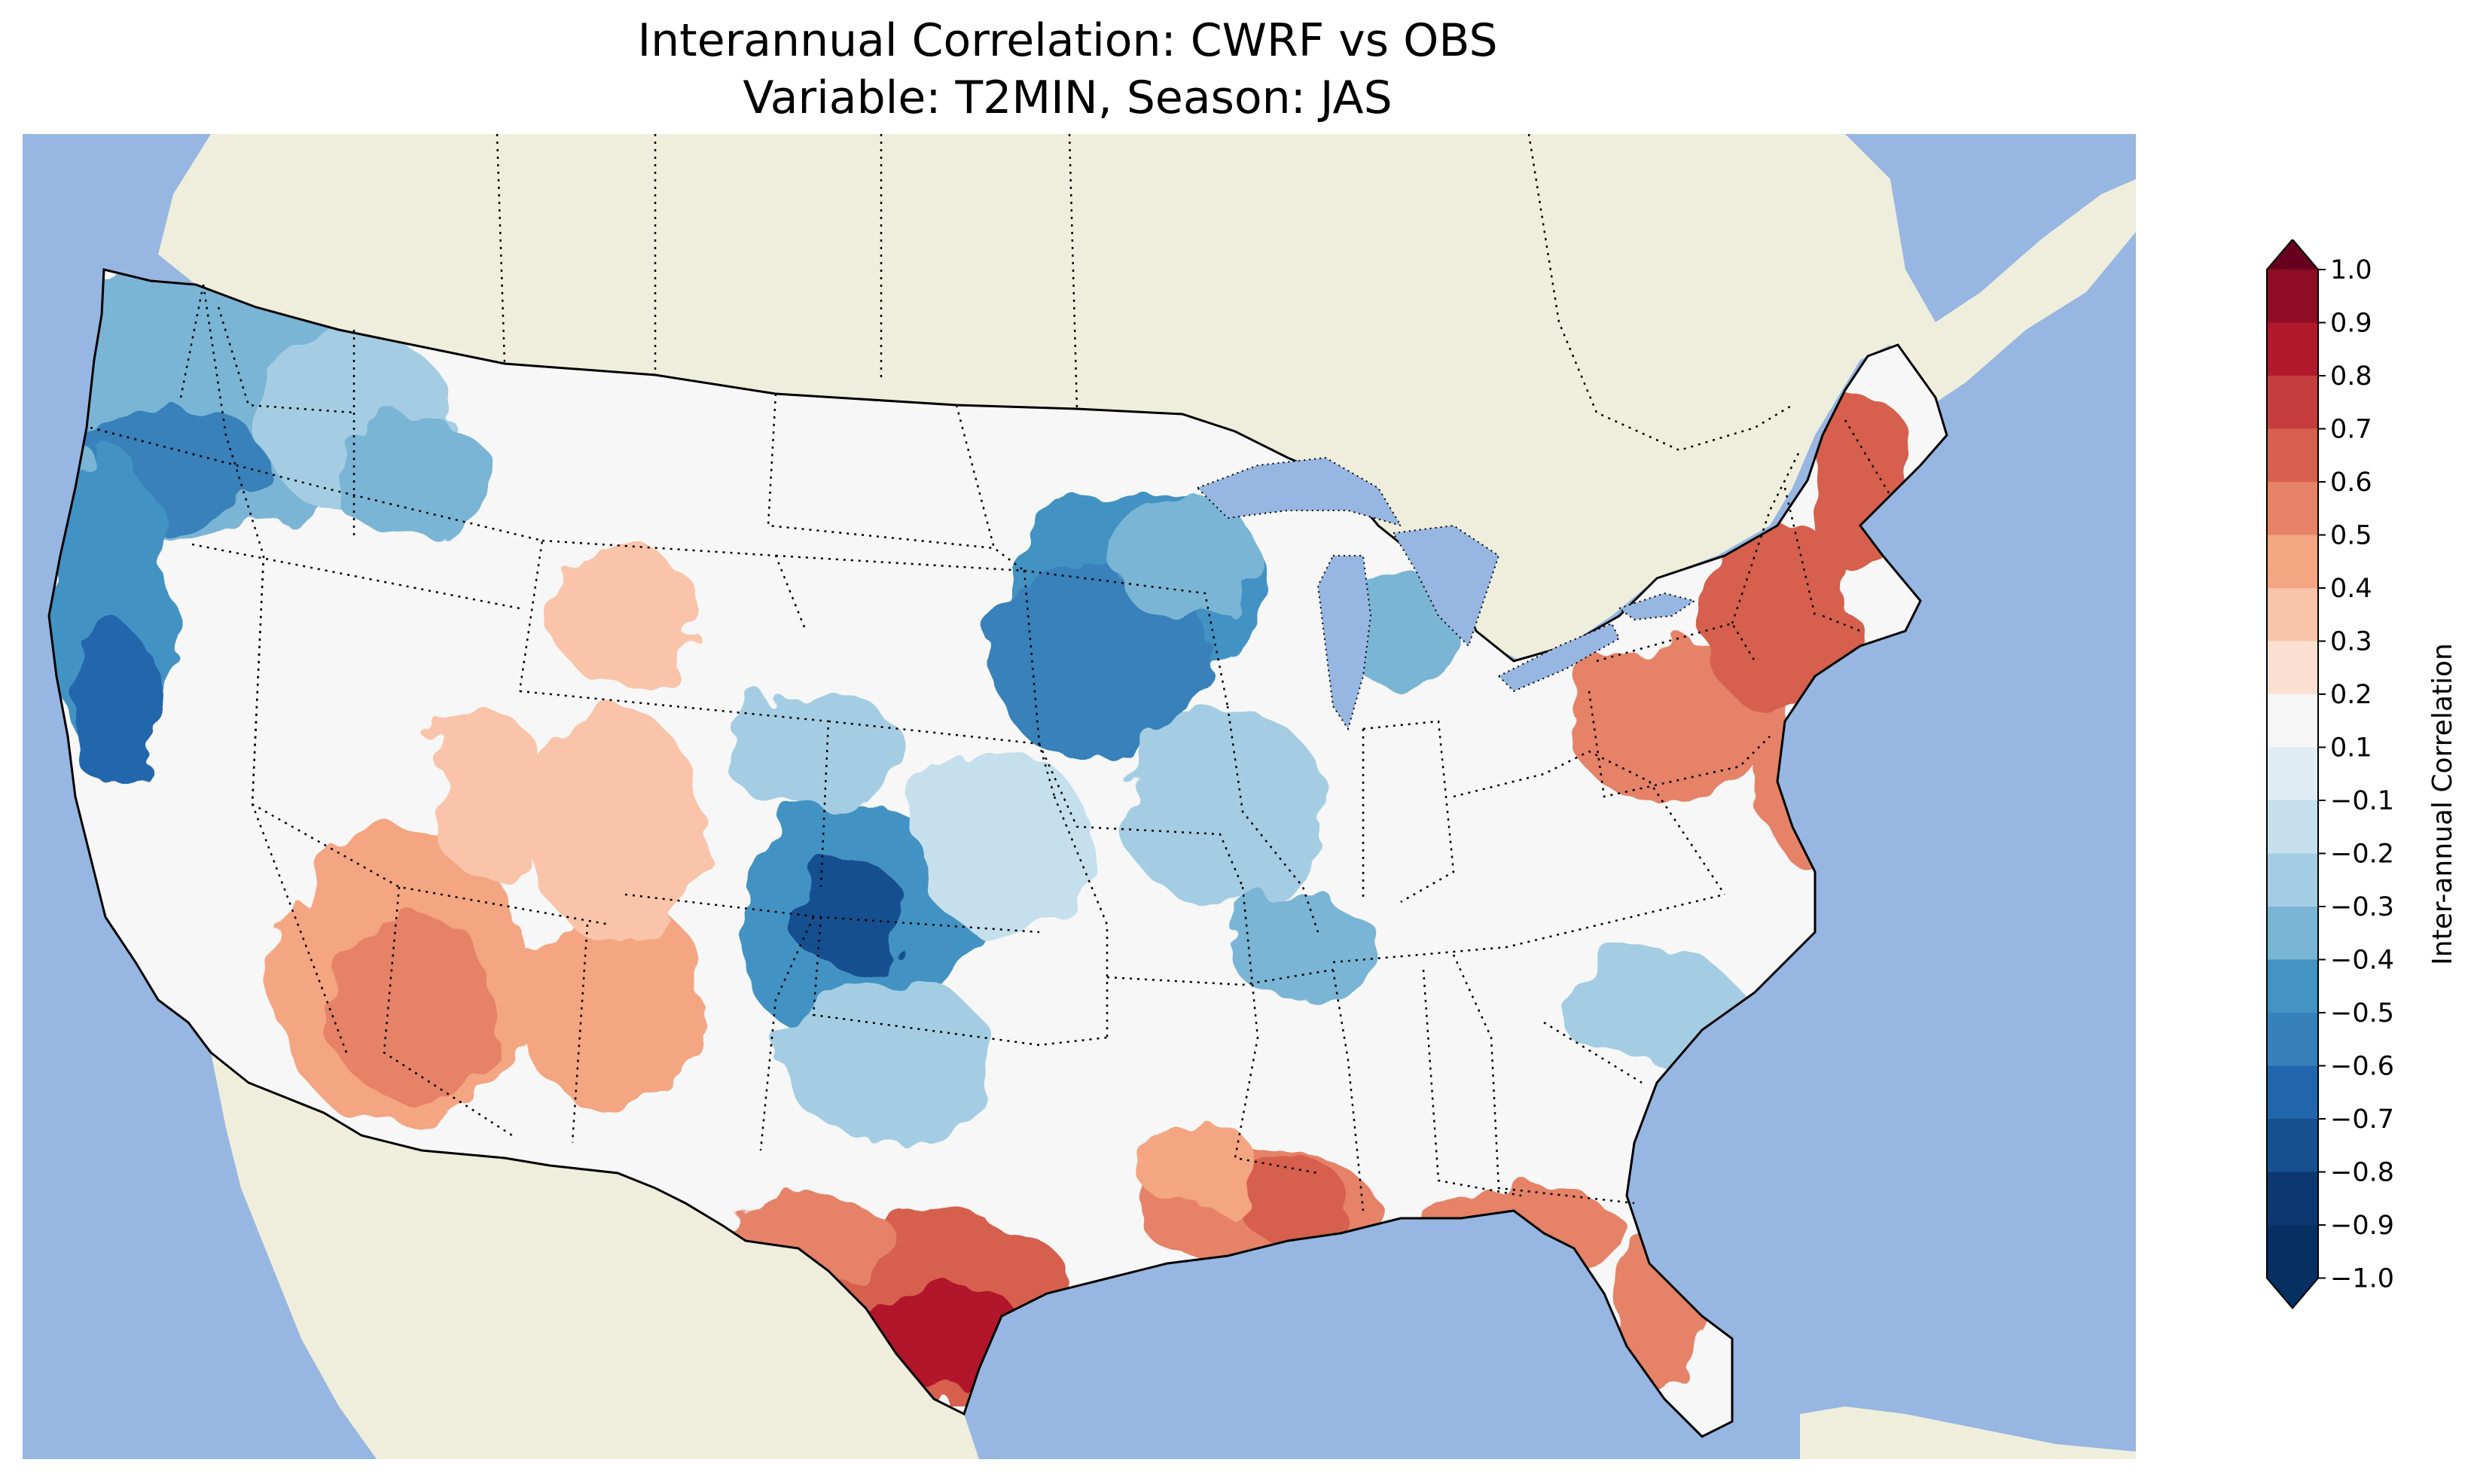 The height and width of the screenshot is (1484, 2474). Describe the element at coordinates (2351, 589) in the screenshot. I see `colorbar-tick-label: 0.4` at that location.